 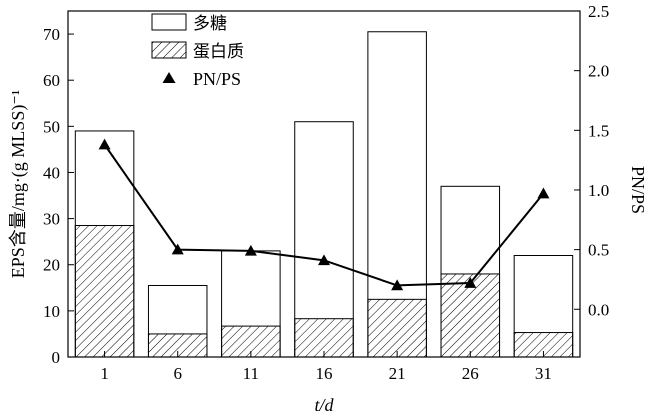 What do you see at coordinates (591, 160) in the screenshot?
I see `right-axis: 0.0 0.5 1.0 1.5 2.0 2.5` at bounding box center [591, 160].